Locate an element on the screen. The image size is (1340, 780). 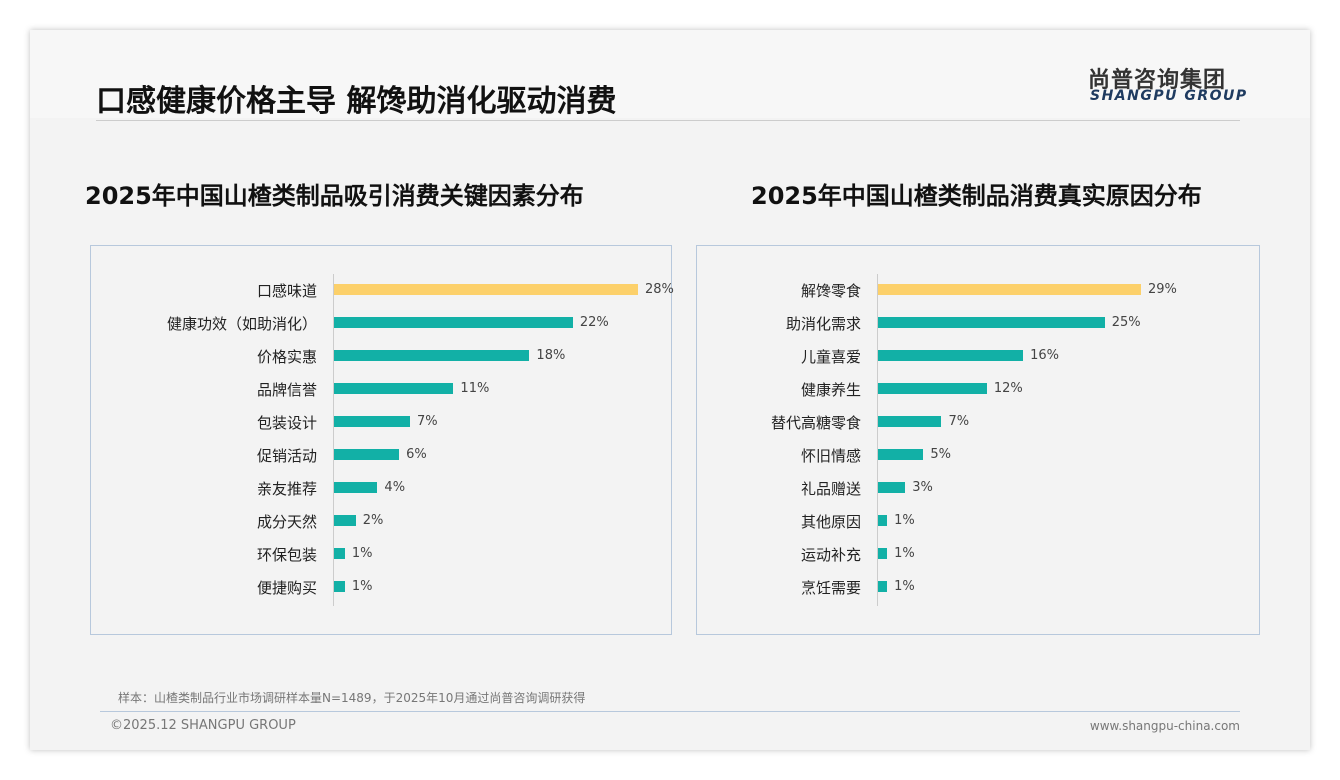
copyright: ©2025.12 SHANGPU GROUP is located at coordinates (203, 725).